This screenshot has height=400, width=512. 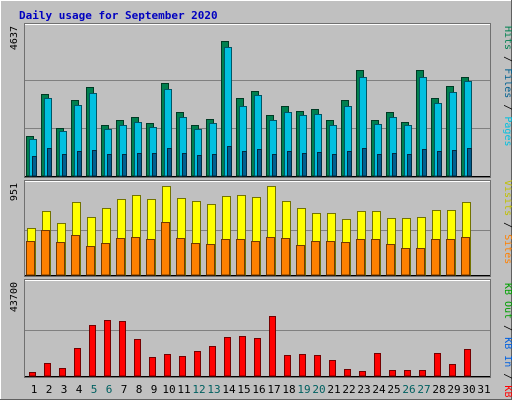 What do you see at coordinates (124, 389) in the screenshot?
I see `day-label: 7` at bounding box center [124, 389].